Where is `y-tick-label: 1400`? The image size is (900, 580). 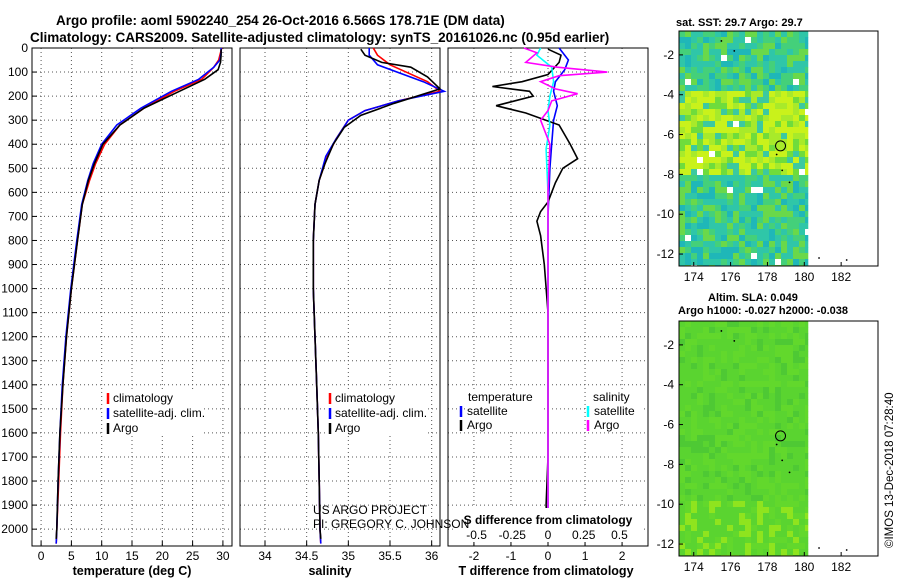
y-tick-label: 1400 is located at coordinates (14, 385).